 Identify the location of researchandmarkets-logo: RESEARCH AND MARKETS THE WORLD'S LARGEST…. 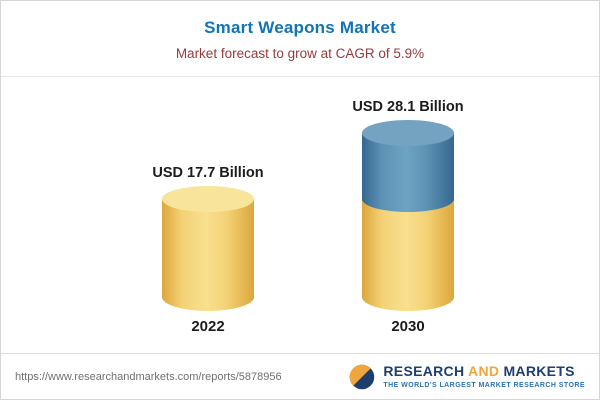
(466, 377).